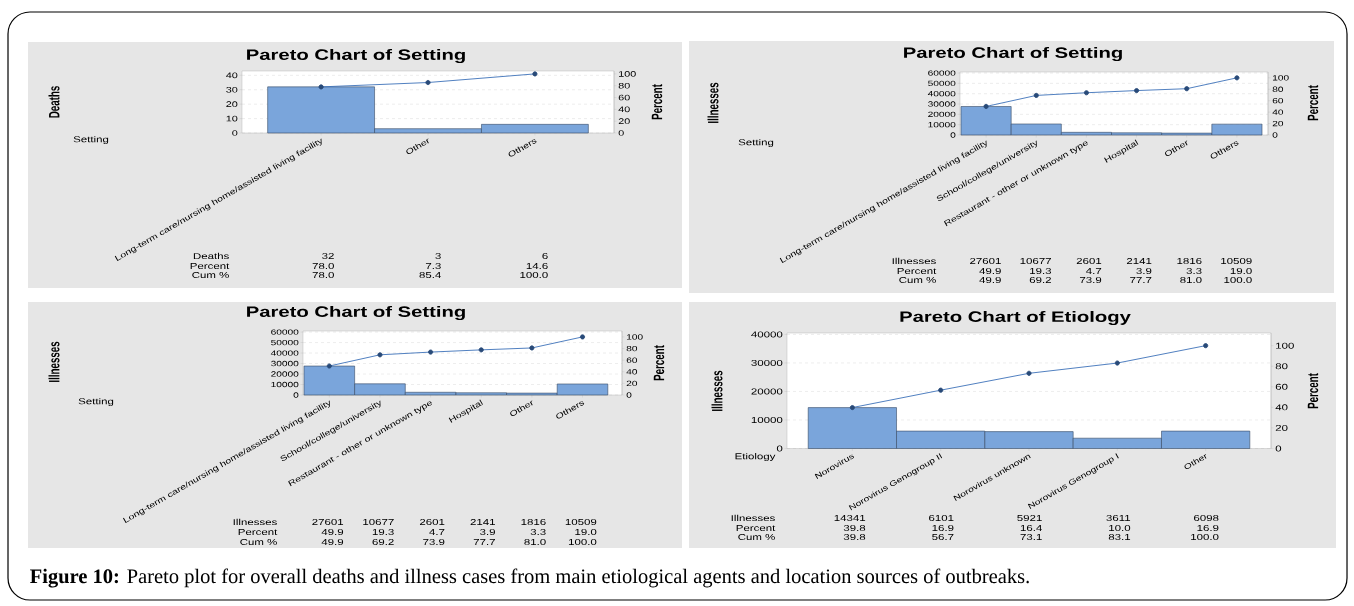 The height and width of the screenshot is (606, 1354). Describe the element at coordinates (943, 537) in the screenshot. I see `text: 56.7` at that location.